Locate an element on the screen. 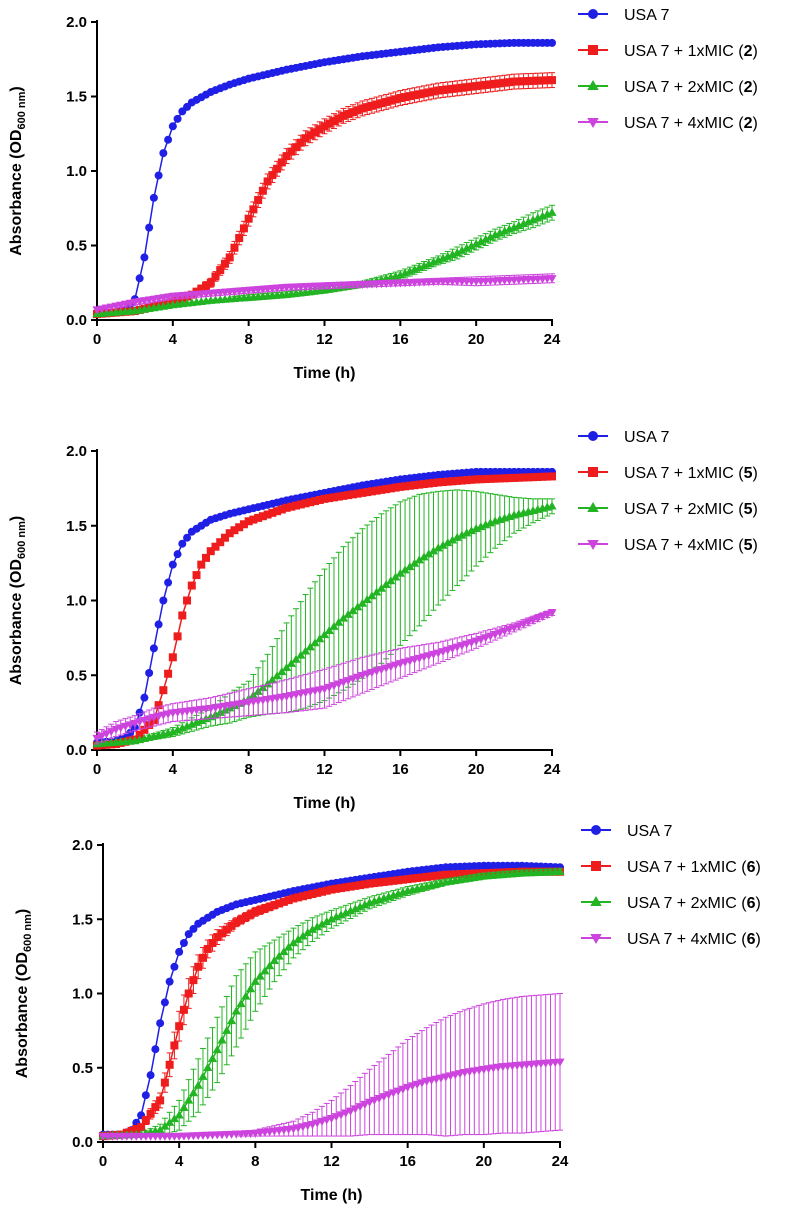 The height and width of the screenshot is (1223, 809). legend-label-compound: 5 is located at coordinates (748, 545).